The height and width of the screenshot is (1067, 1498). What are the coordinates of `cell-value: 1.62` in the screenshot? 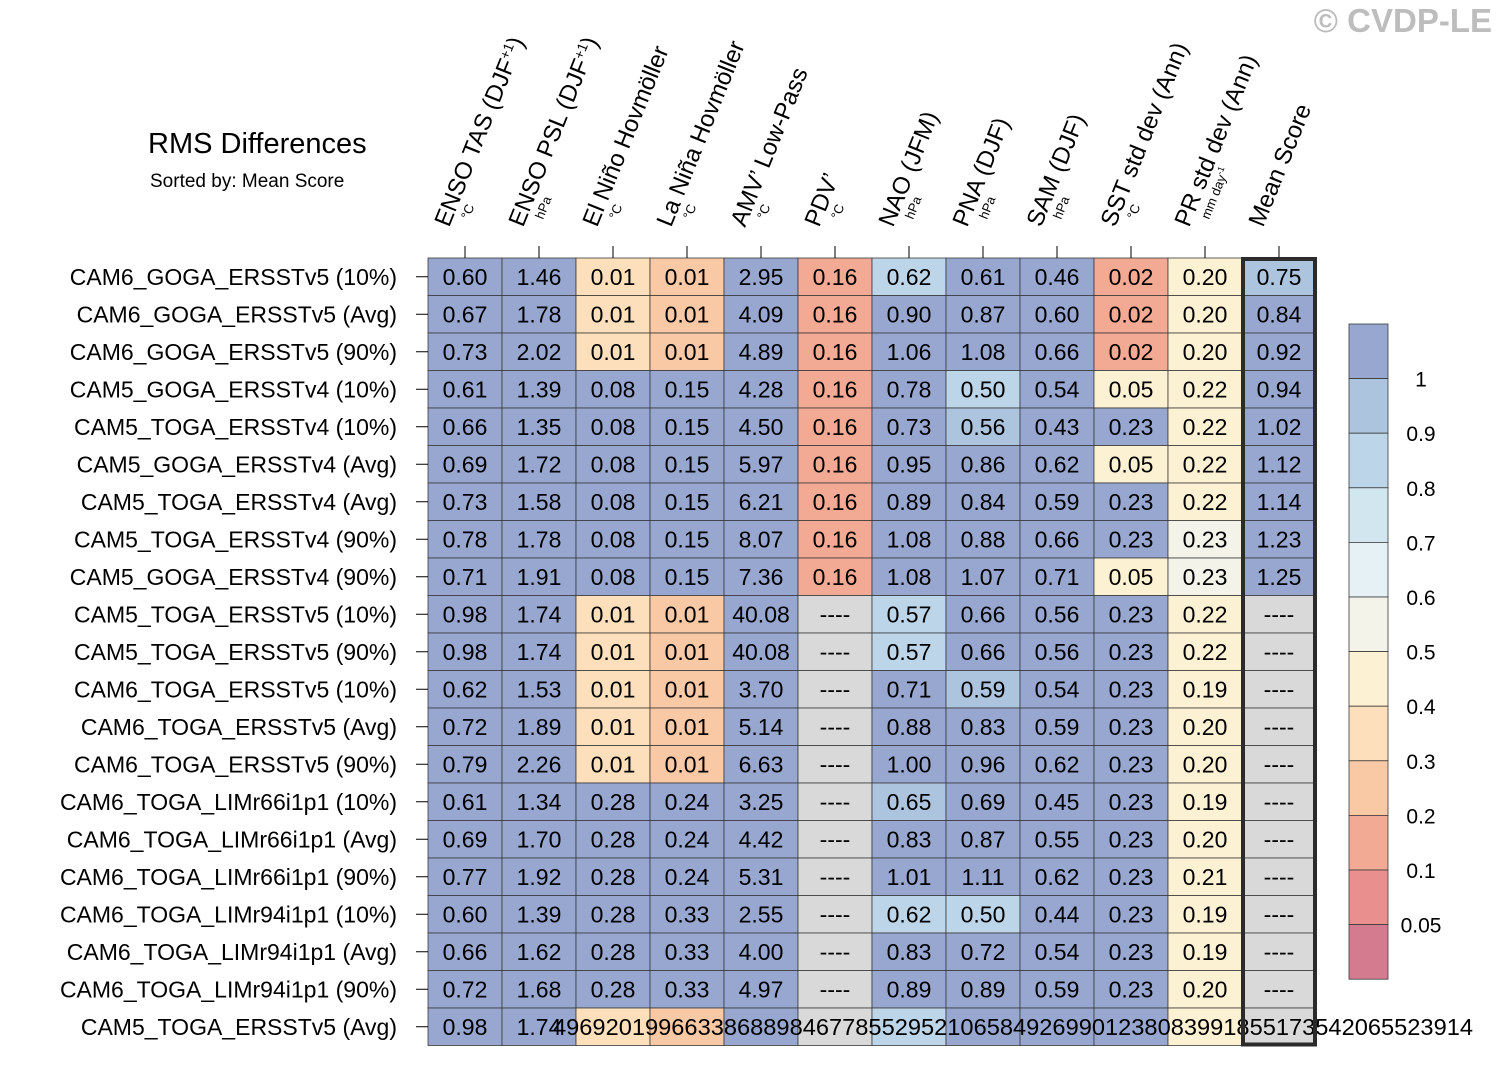 It's located at (539, 952).